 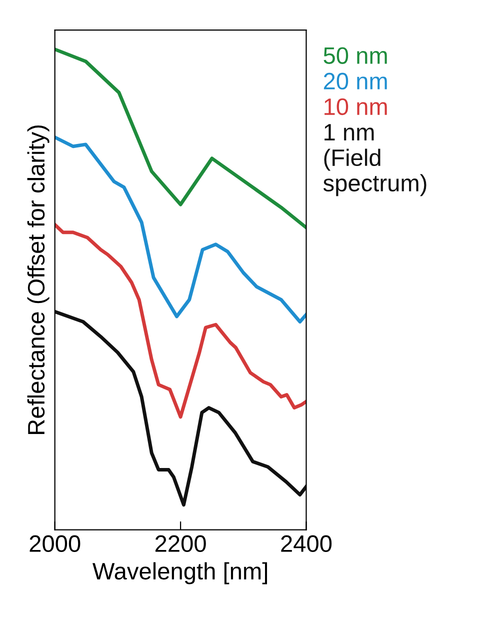 I want to click on y-axis-title: Reflectance (Offset for clarity), so click(x=38, y=279).